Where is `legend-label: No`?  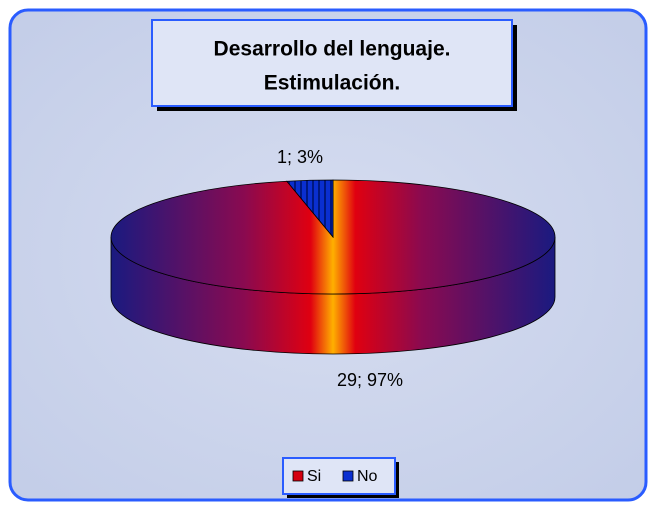
legend-label: No is located at coordinates (367, 476).